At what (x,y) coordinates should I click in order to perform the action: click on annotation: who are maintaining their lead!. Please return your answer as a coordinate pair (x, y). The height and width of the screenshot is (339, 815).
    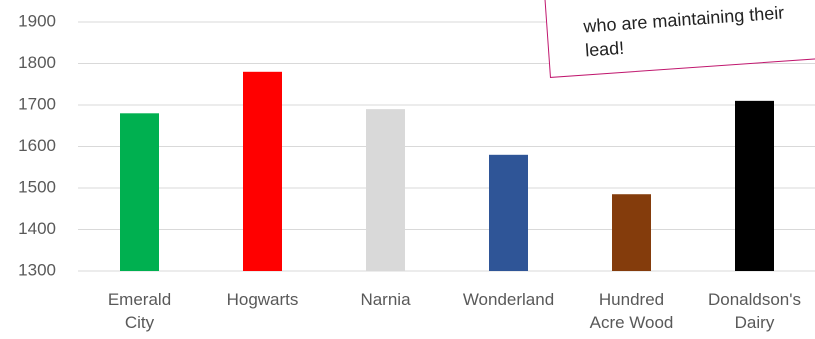
    Looking at the image, I should click on (683, 31).